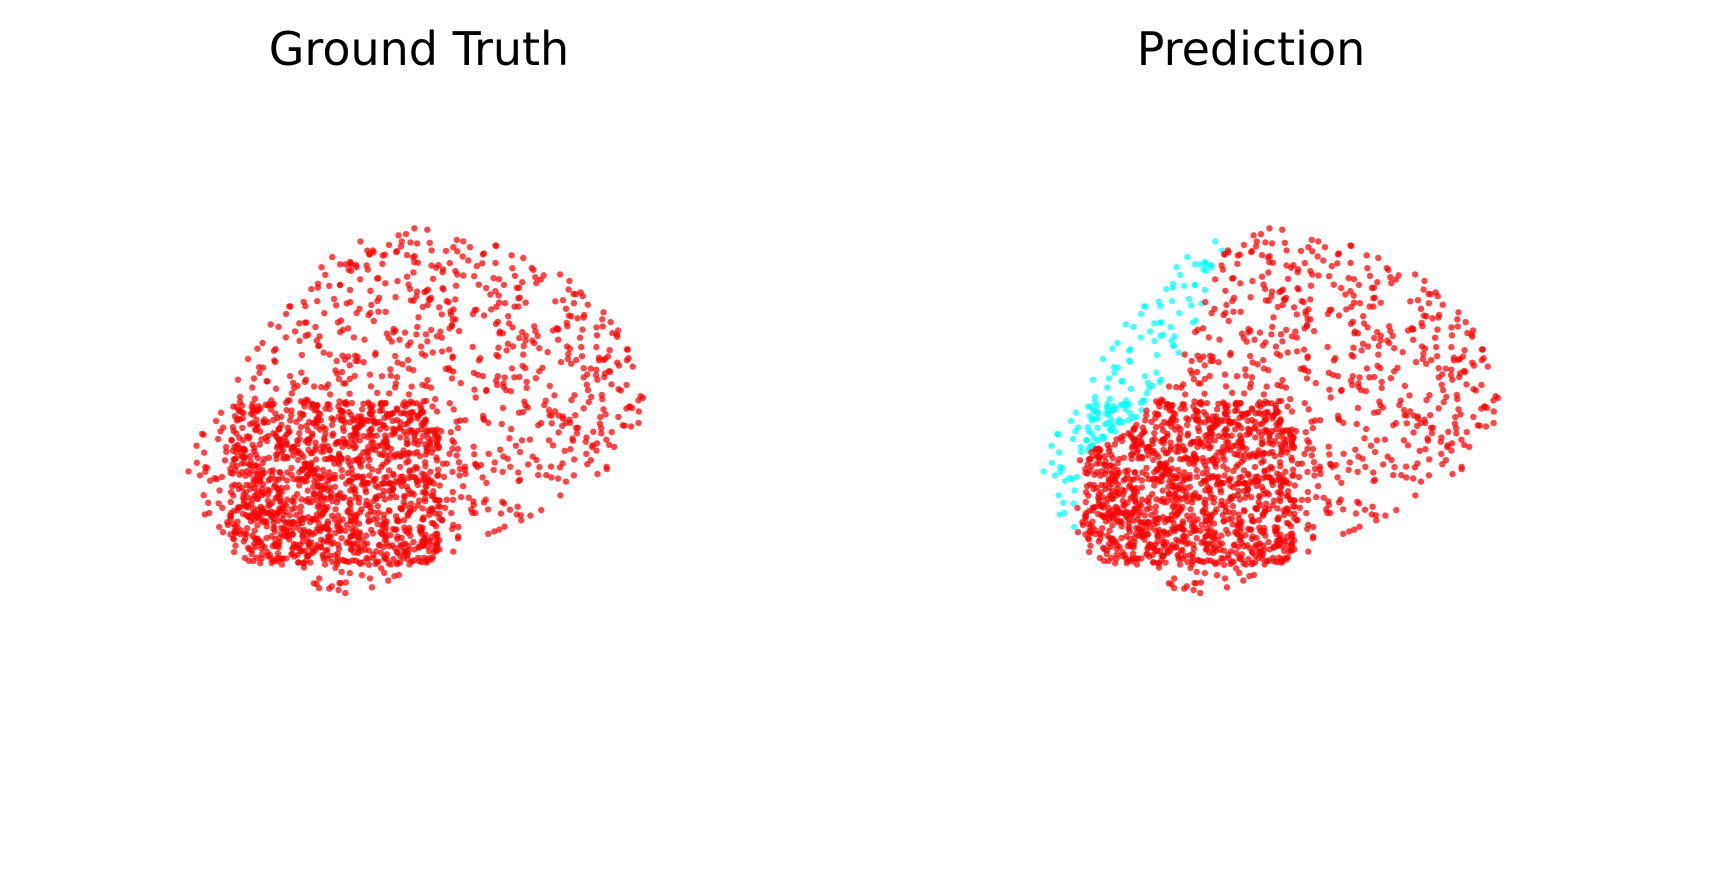 This screenshot has width=1709, height=895. What do you see at coordinates (1271, 411) in the screenshot?
I see `prediction-points` at bounding box center [1271, 411].